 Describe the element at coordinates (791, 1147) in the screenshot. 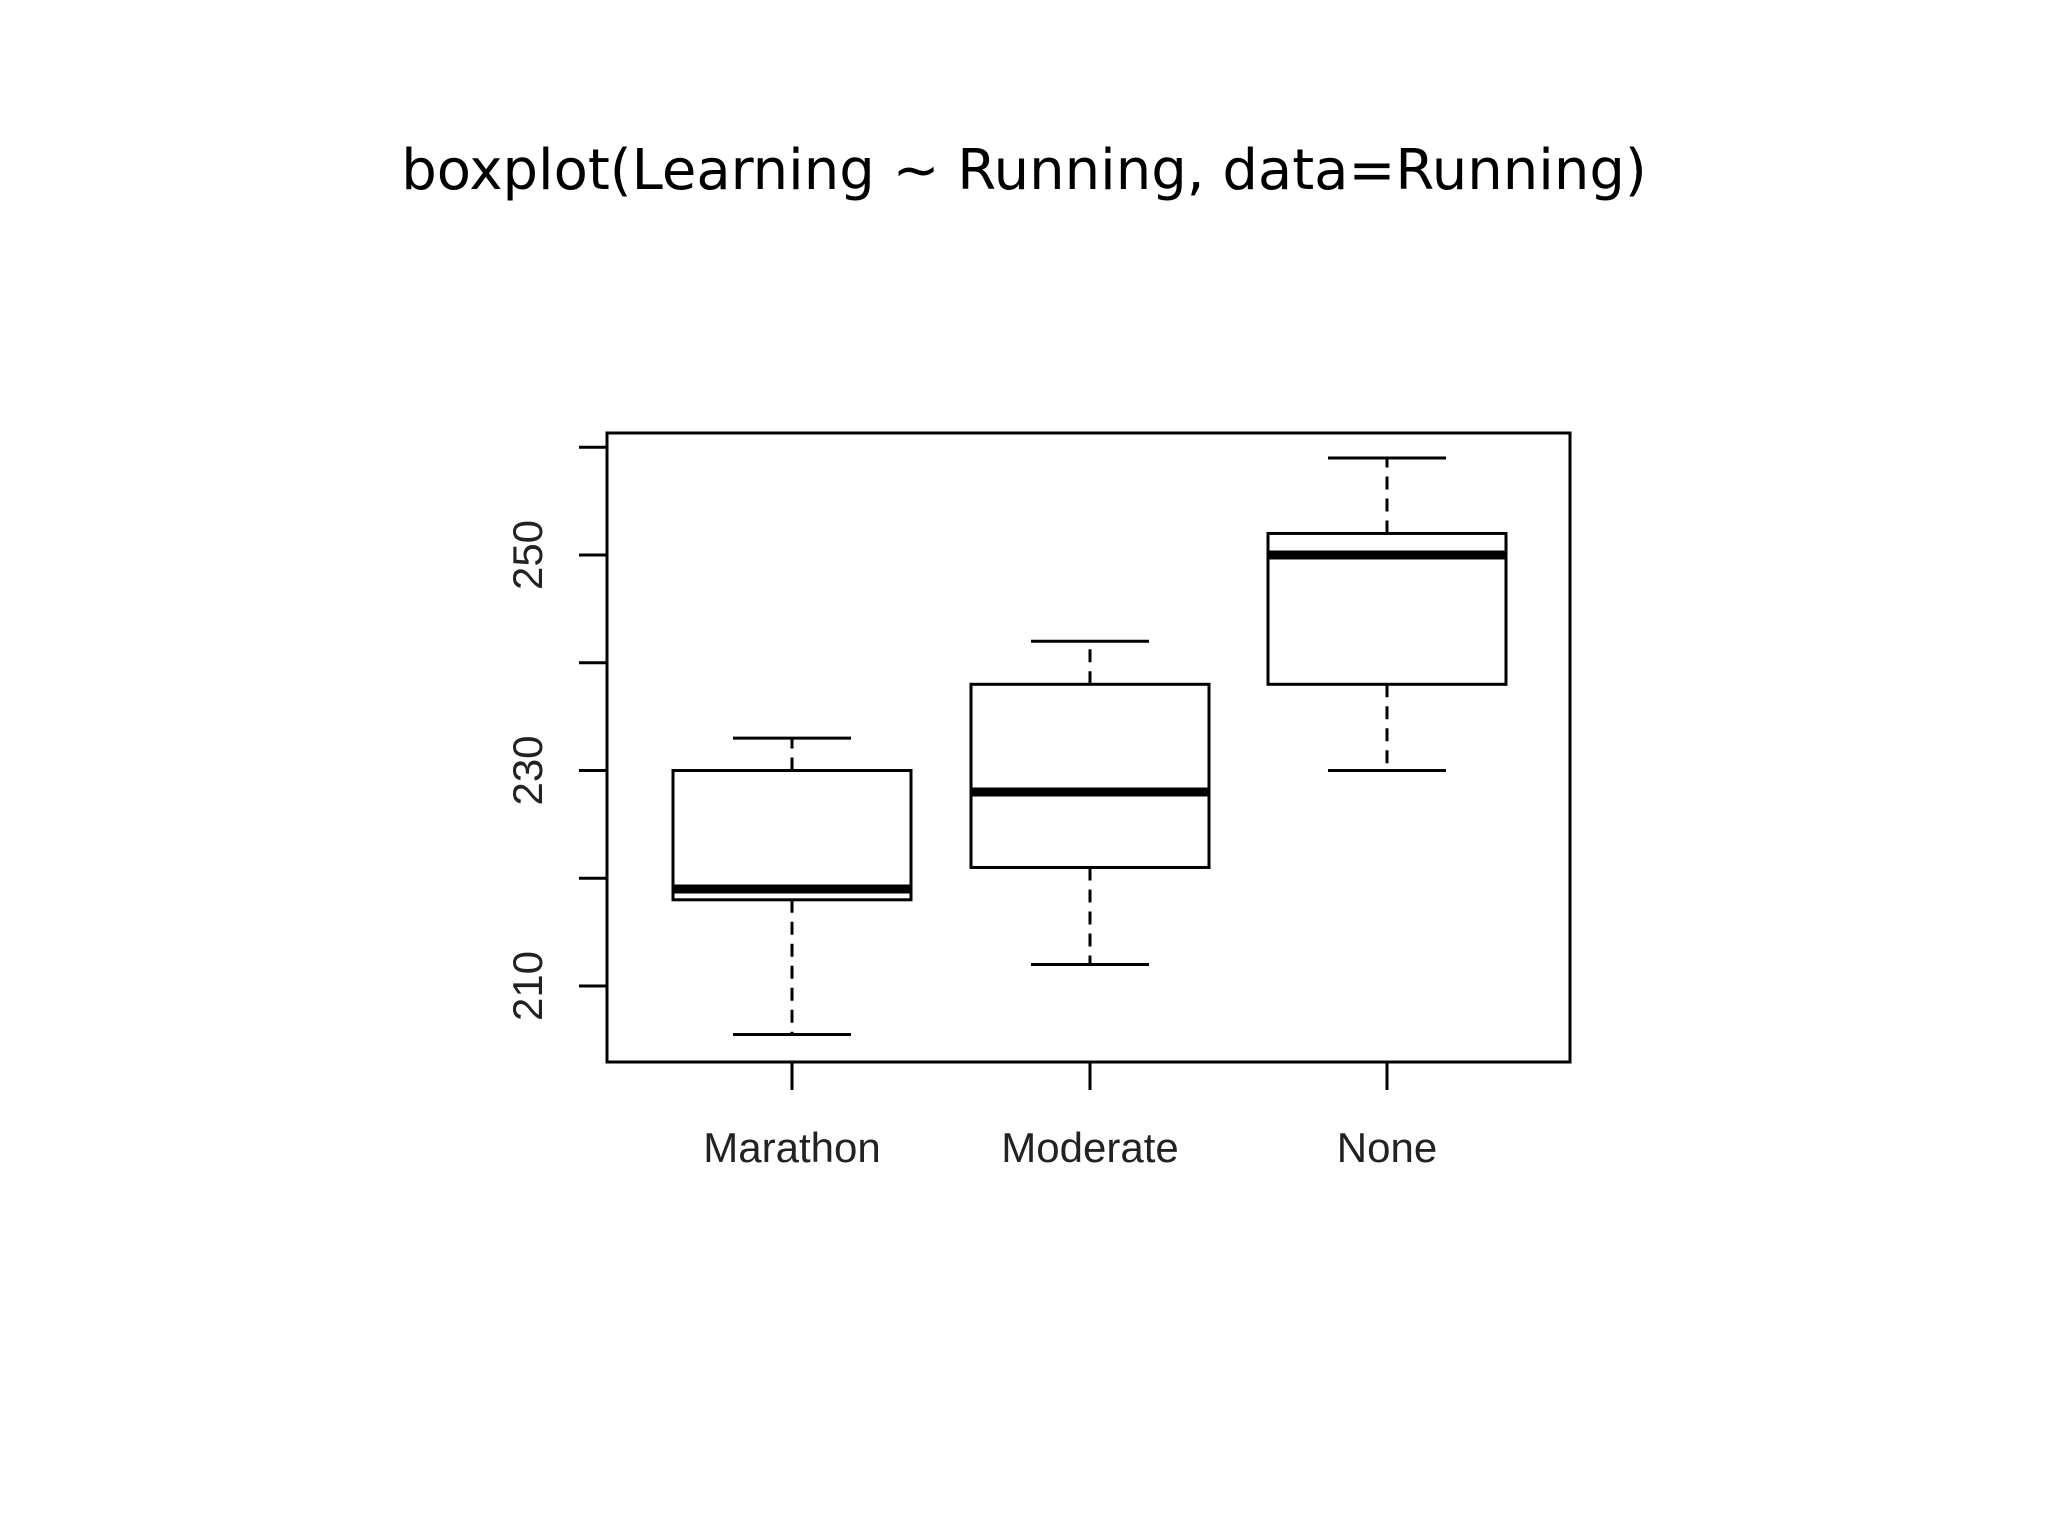

I see `x-tick-label: Marathon` at that location.